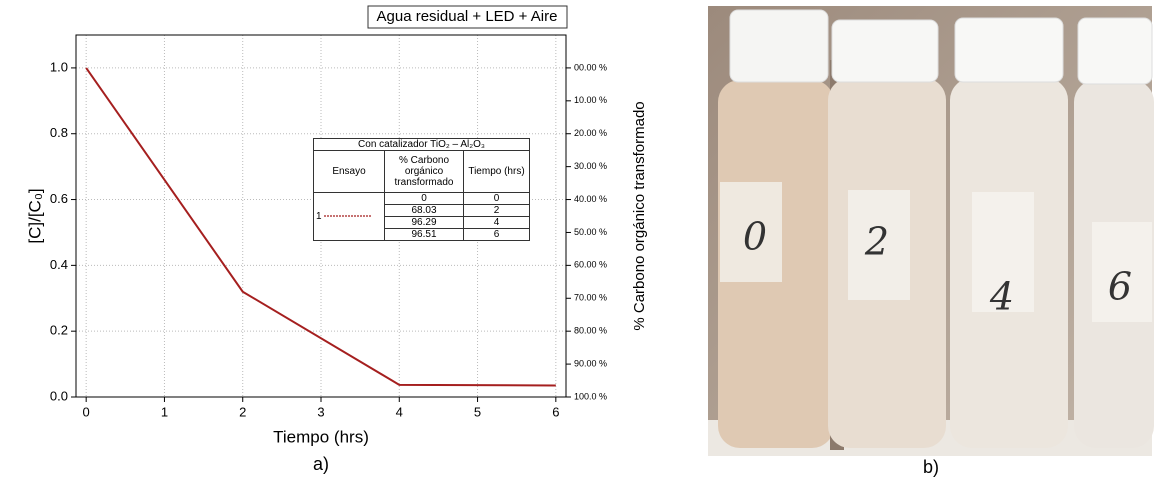 This screenshot has height=483, width=1156. What do you see at coordinates (59, 66) in the screenshot?
I see `y-tick-label: 1.0` at bounding box center [59, 66].